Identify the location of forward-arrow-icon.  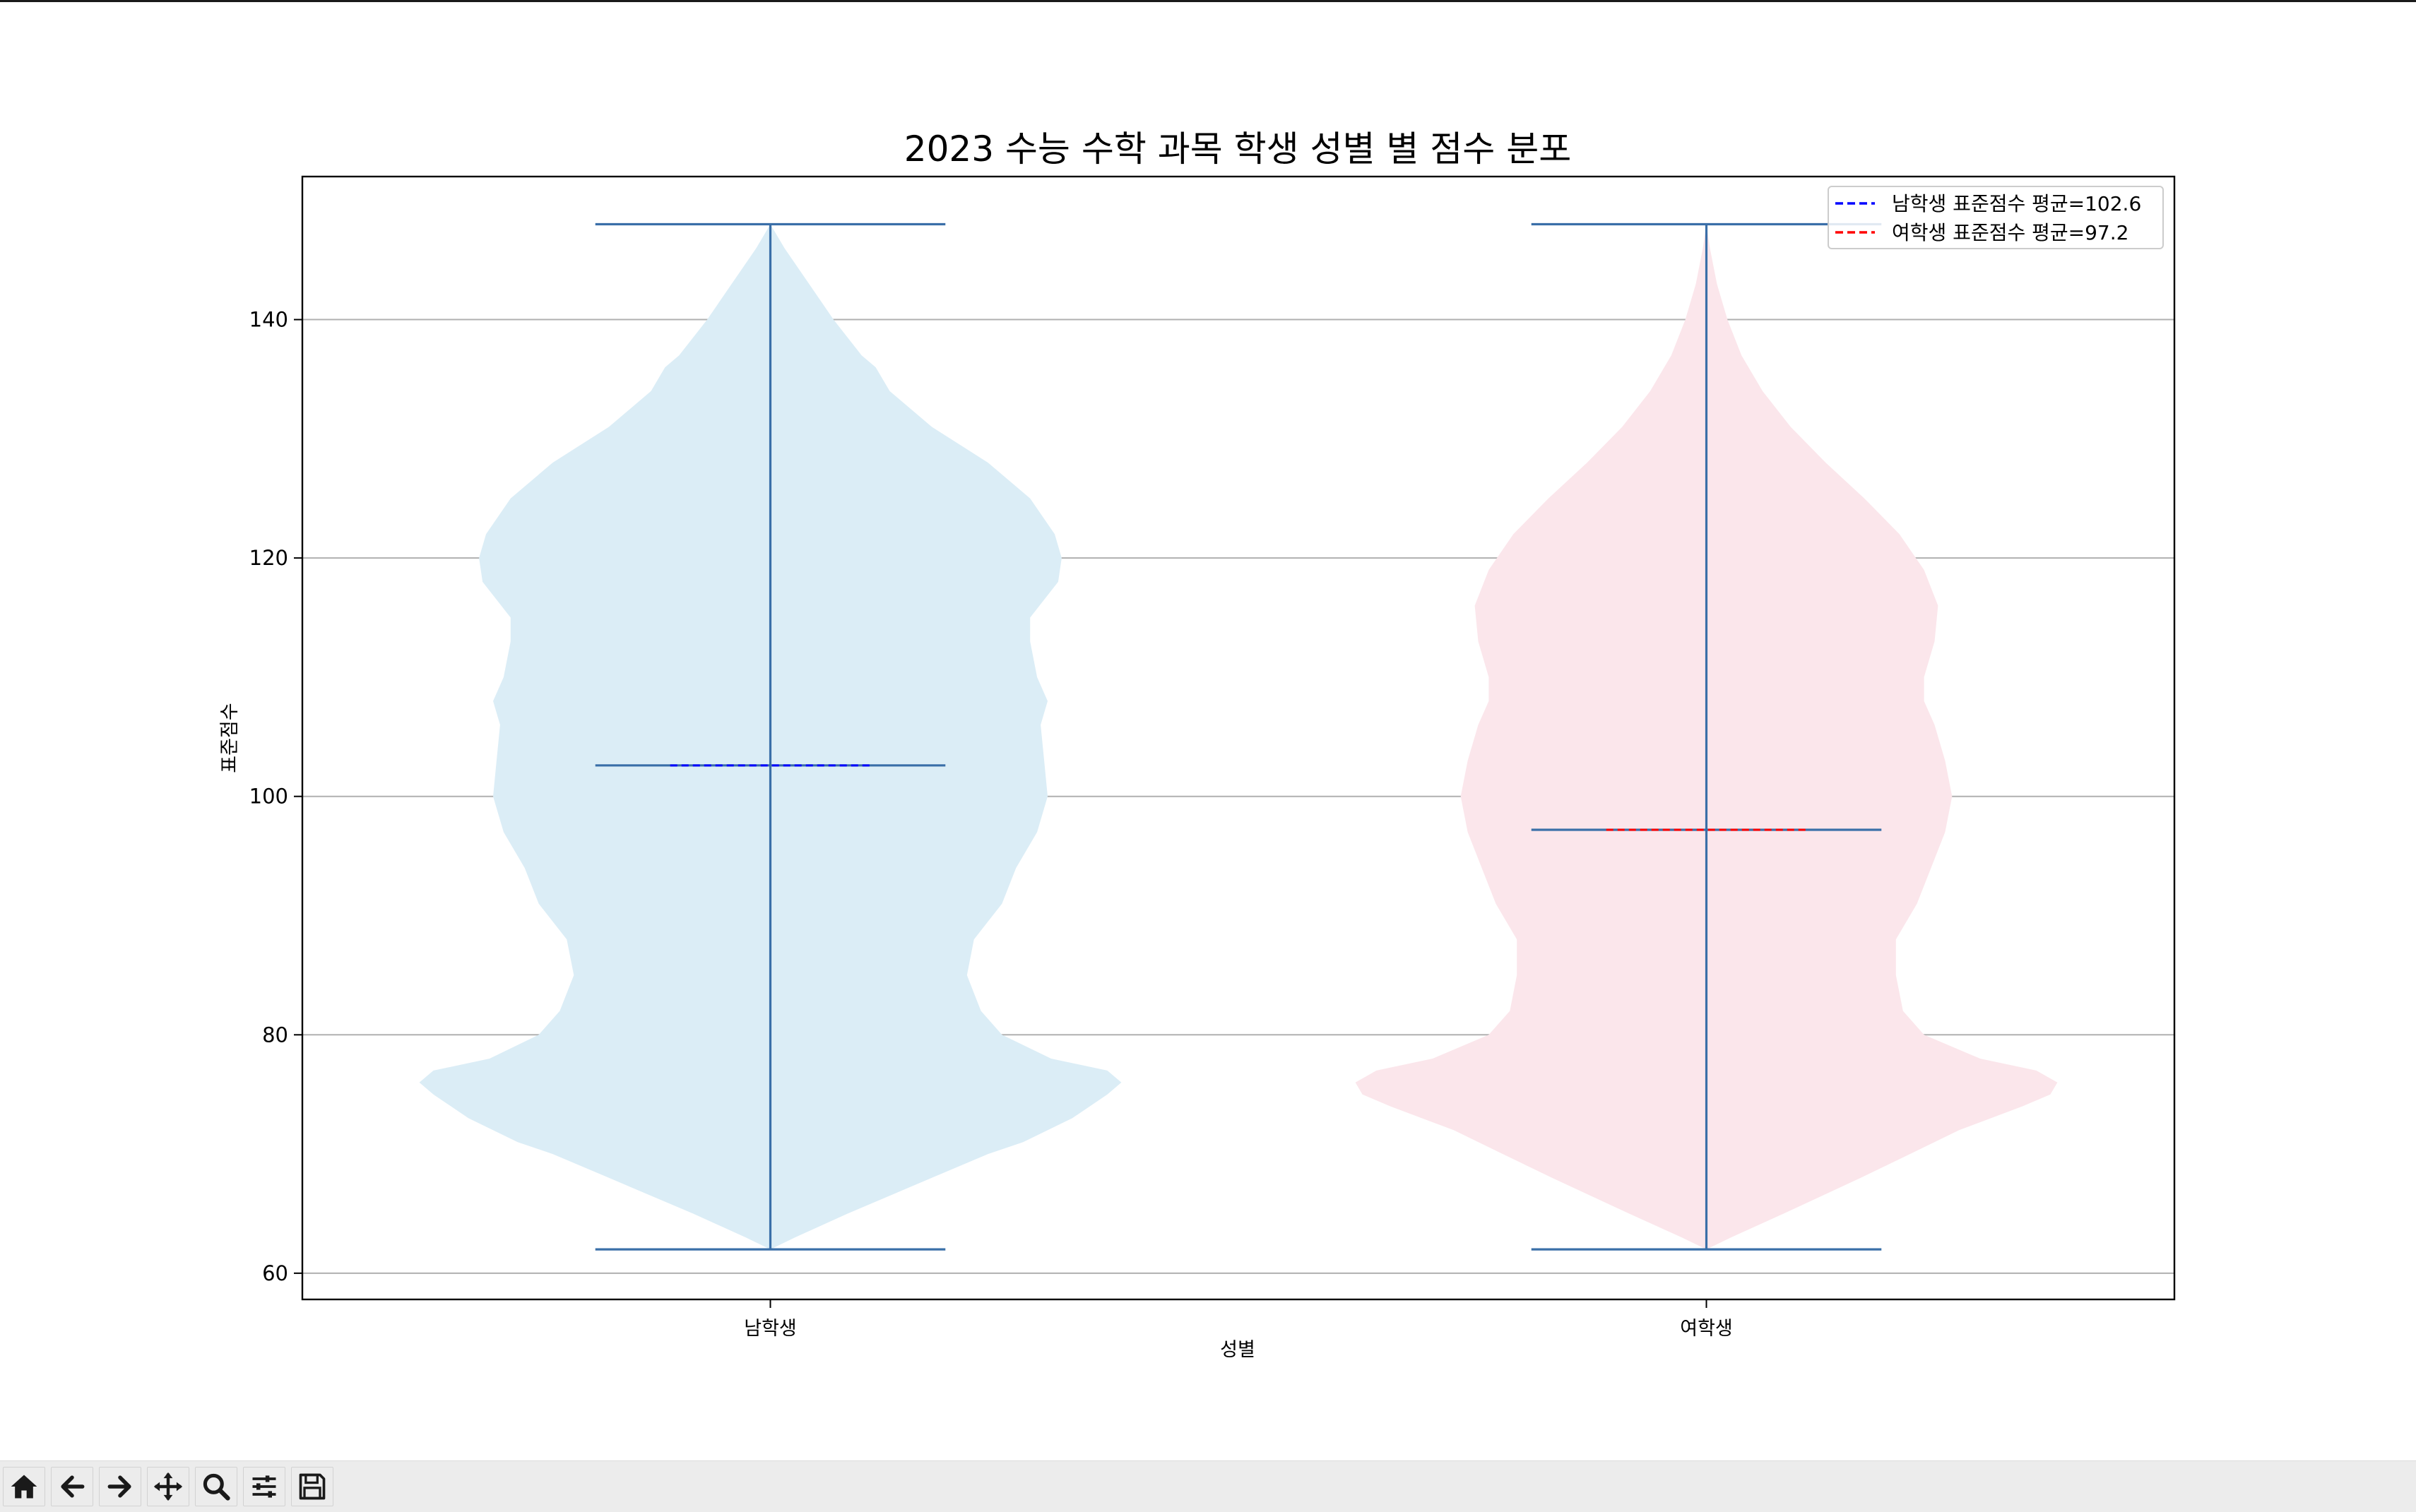
(120, 1486).